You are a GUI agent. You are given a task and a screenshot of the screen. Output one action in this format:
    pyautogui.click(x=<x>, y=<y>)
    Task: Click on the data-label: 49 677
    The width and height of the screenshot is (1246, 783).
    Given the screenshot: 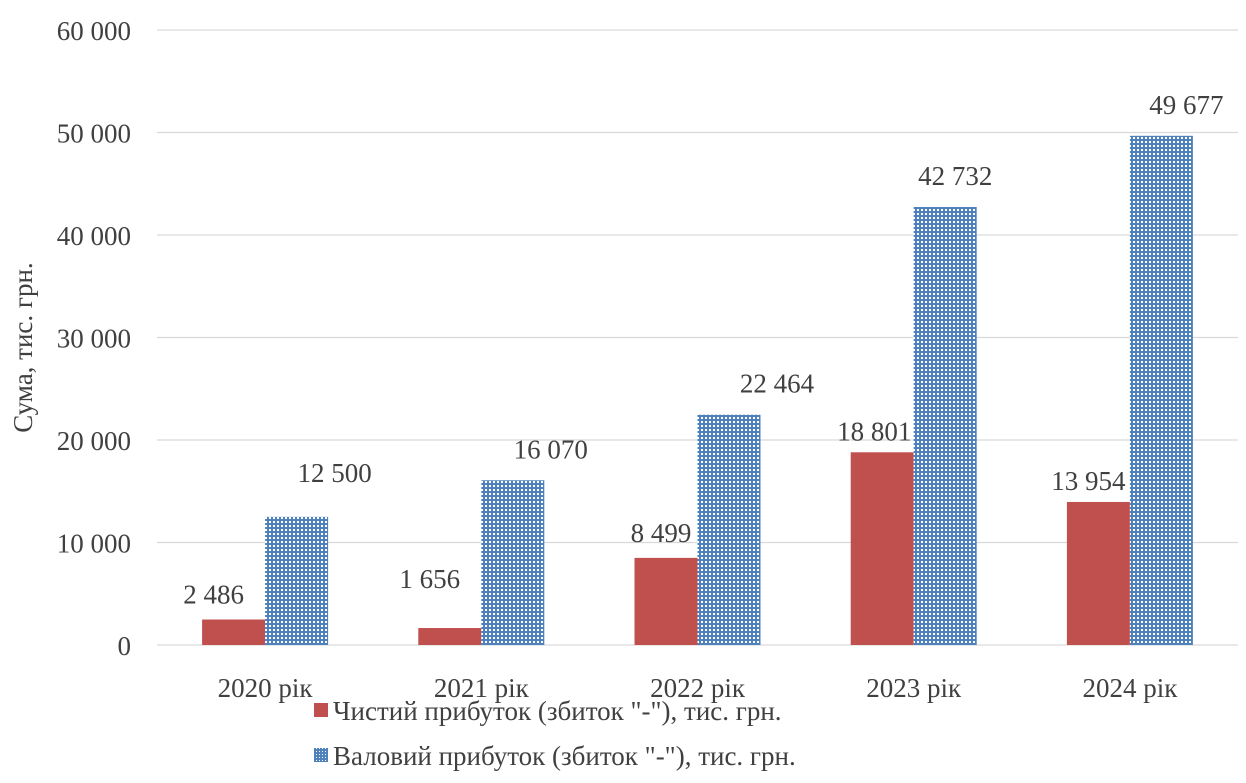 What is the action you would take?
    pyautogui.click(x=1186, y=105)
    